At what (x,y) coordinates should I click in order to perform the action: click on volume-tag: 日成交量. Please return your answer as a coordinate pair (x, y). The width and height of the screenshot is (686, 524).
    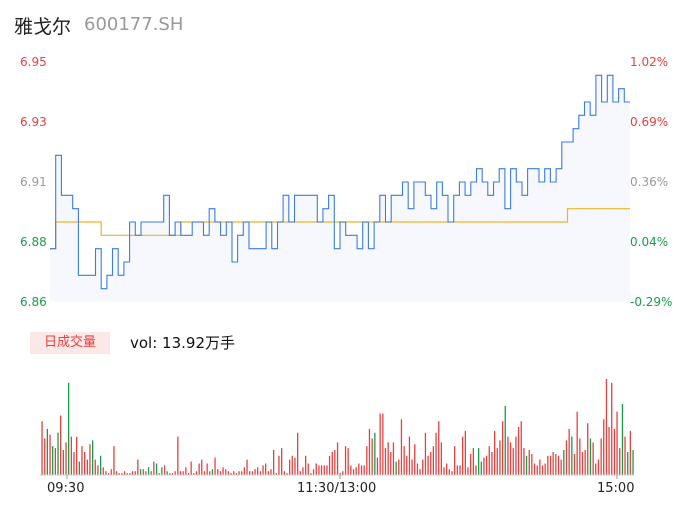
    Looking at the image, I should click on (70, 343).